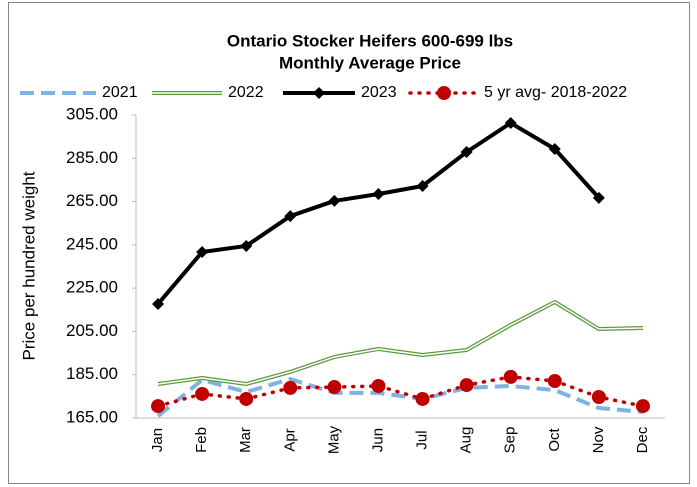  I want to click on y-tick-label: 185.00, so click(92, 373).